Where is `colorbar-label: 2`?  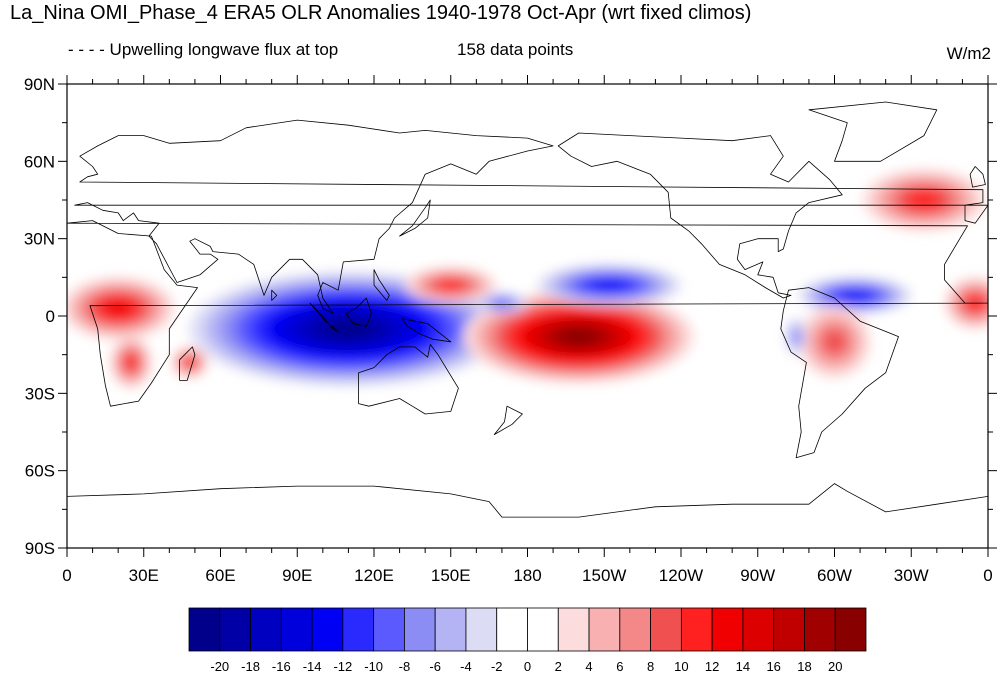
colorbar-label: 2 is located at coordinates (558, 666).